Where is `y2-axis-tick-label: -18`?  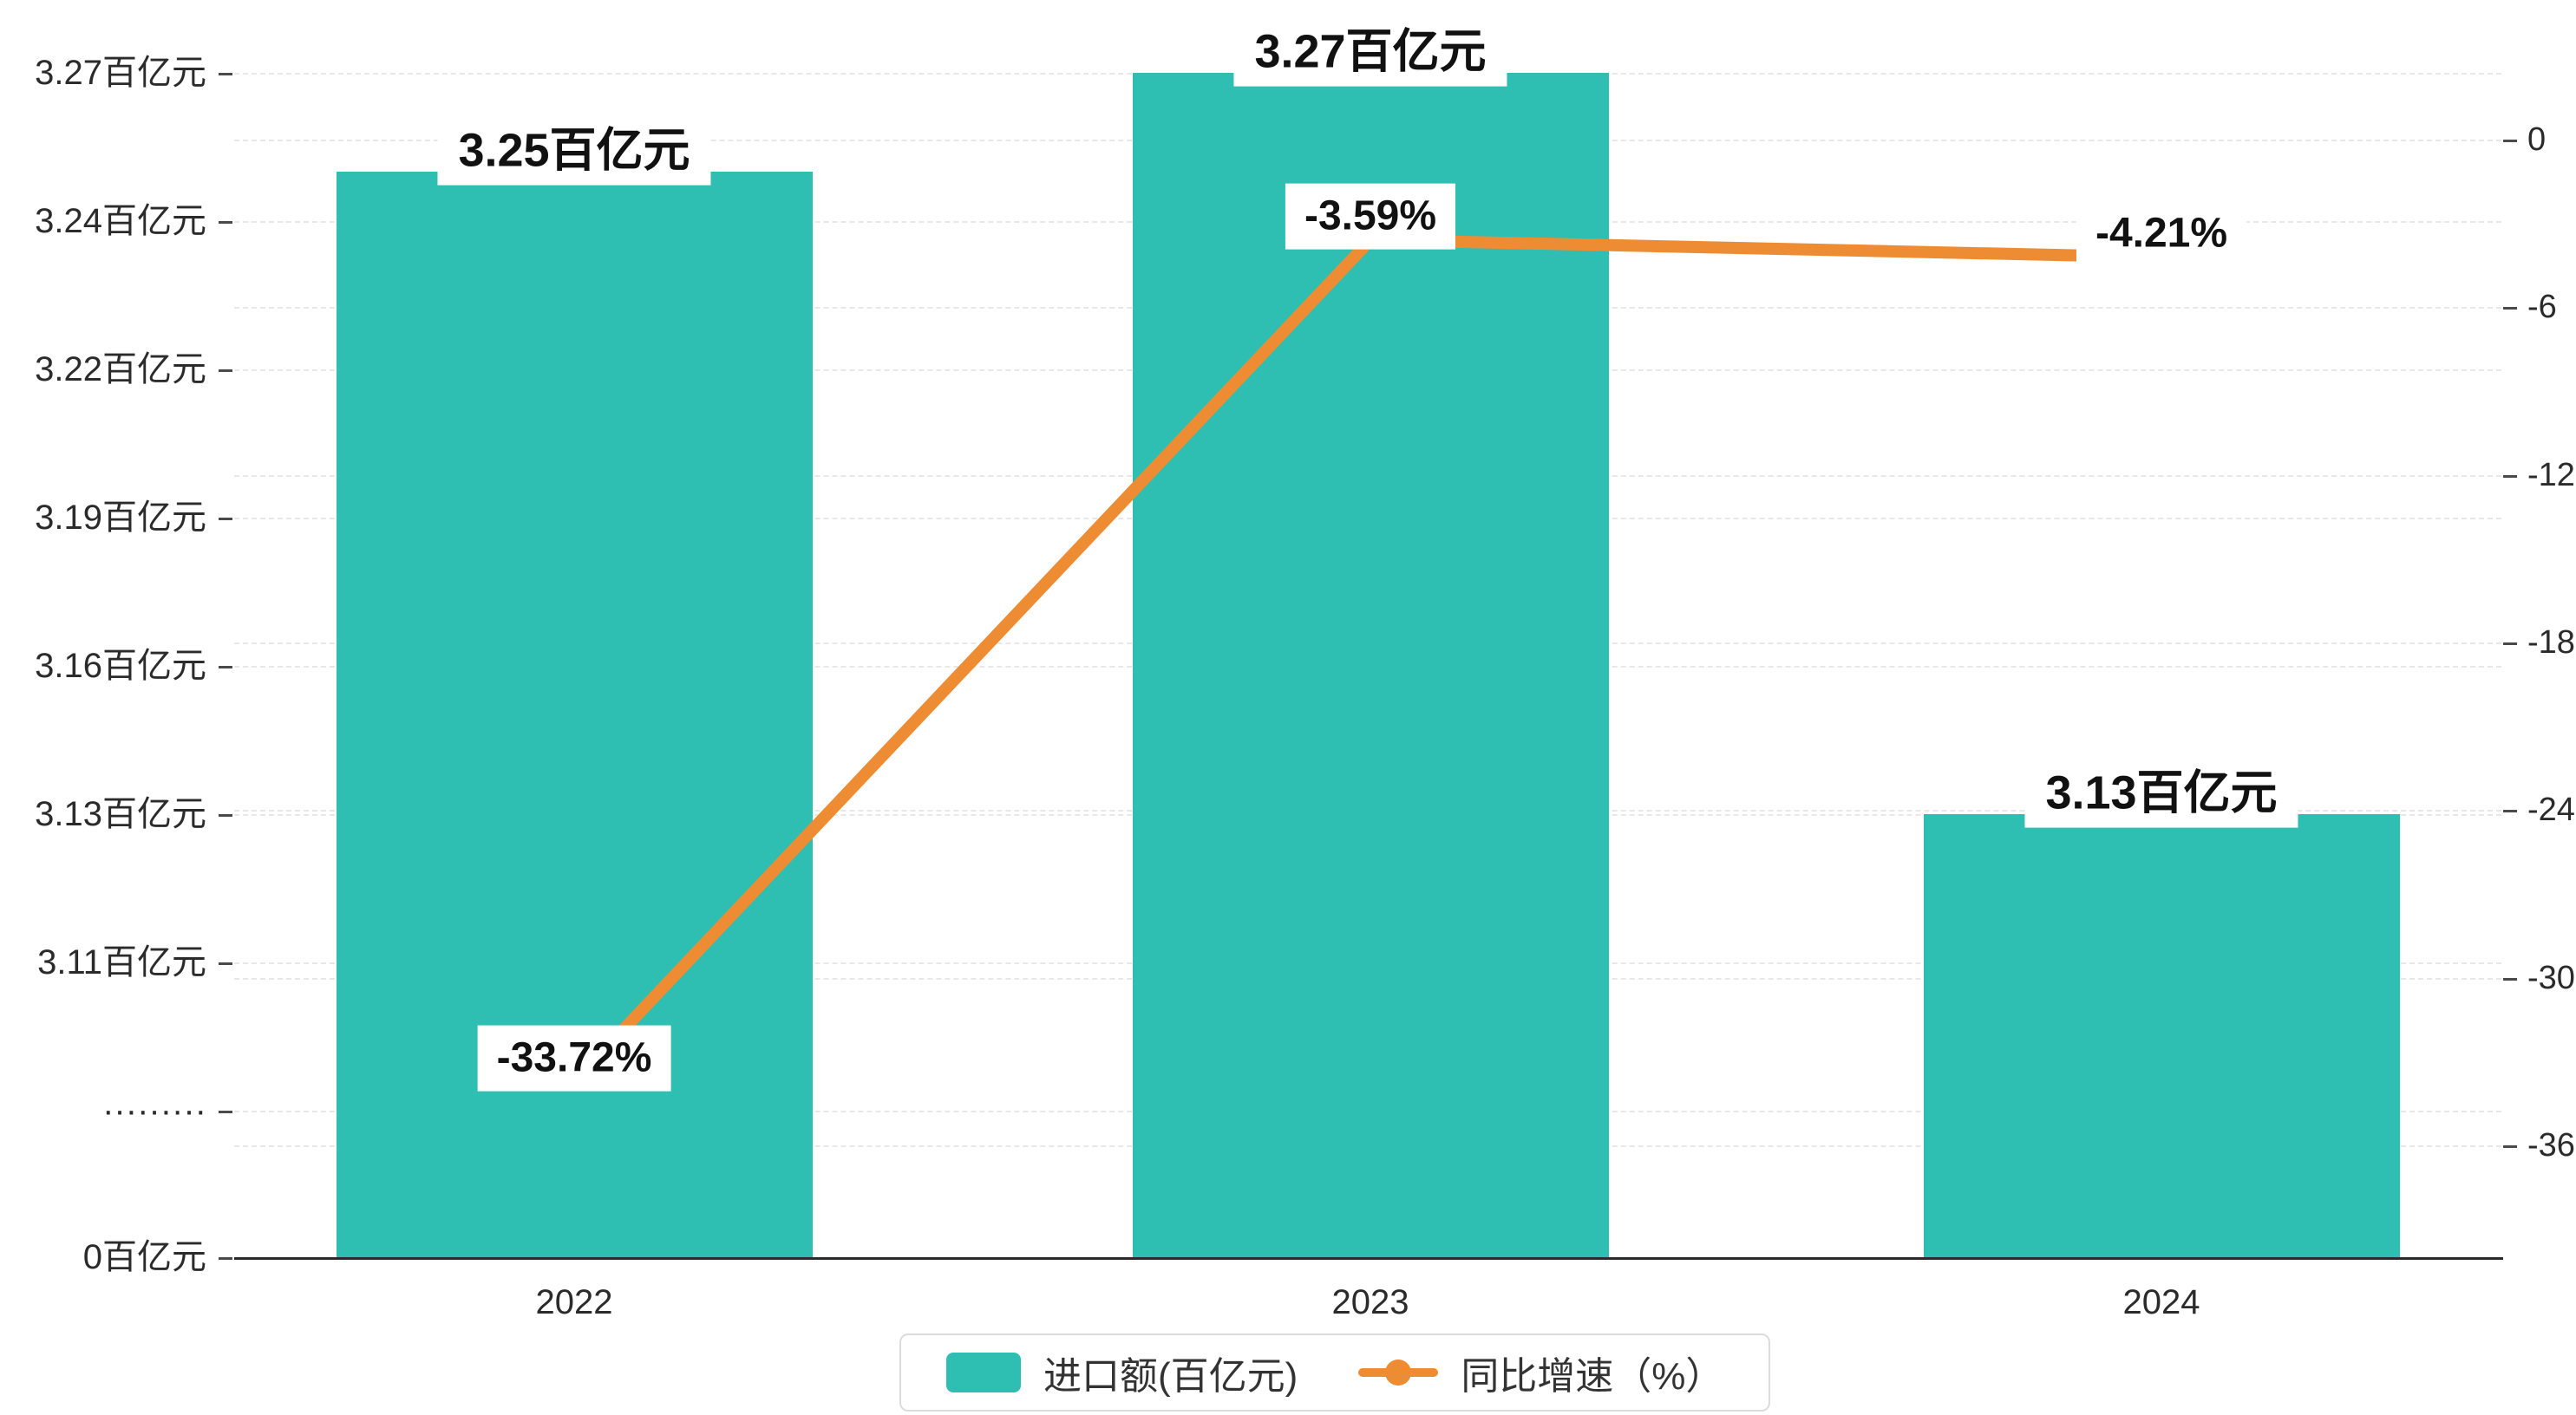
y2-axis-tick-label: -18 is located at coordinates (2551, 642).